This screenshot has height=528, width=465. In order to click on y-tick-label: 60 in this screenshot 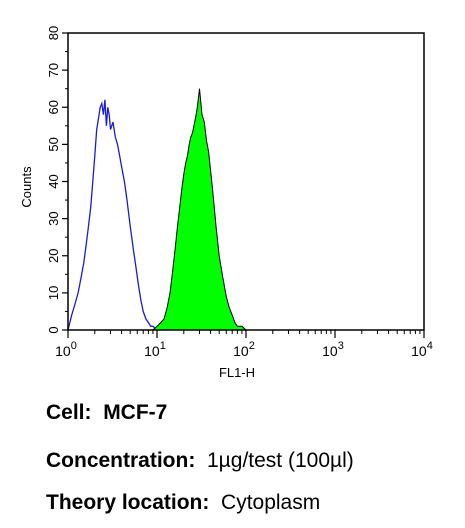, I will do `click(53, 107)`.